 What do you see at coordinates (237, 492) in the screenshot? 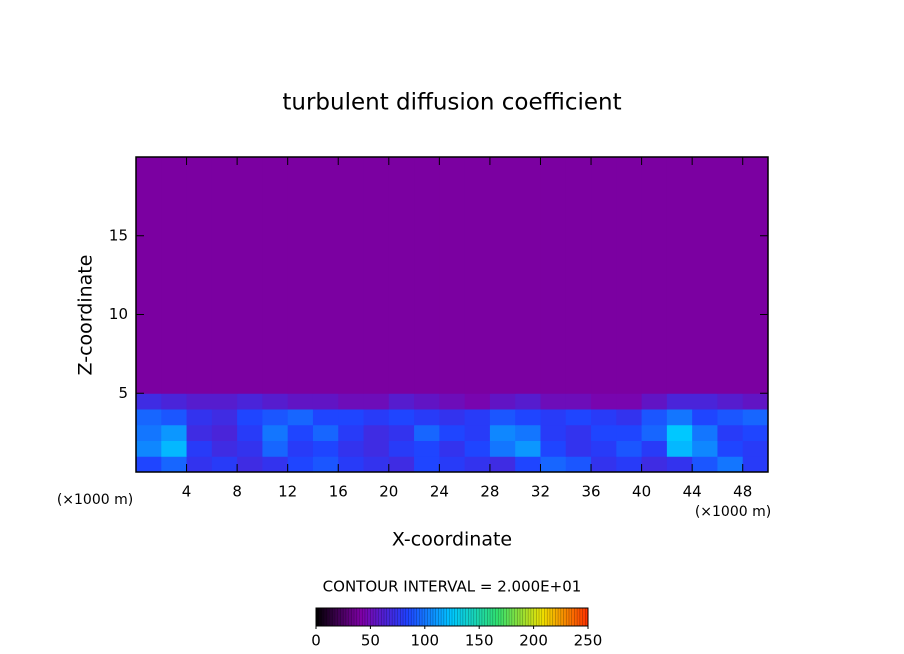
I see `x-tick-label: 8` at bounding box center [237, 492].